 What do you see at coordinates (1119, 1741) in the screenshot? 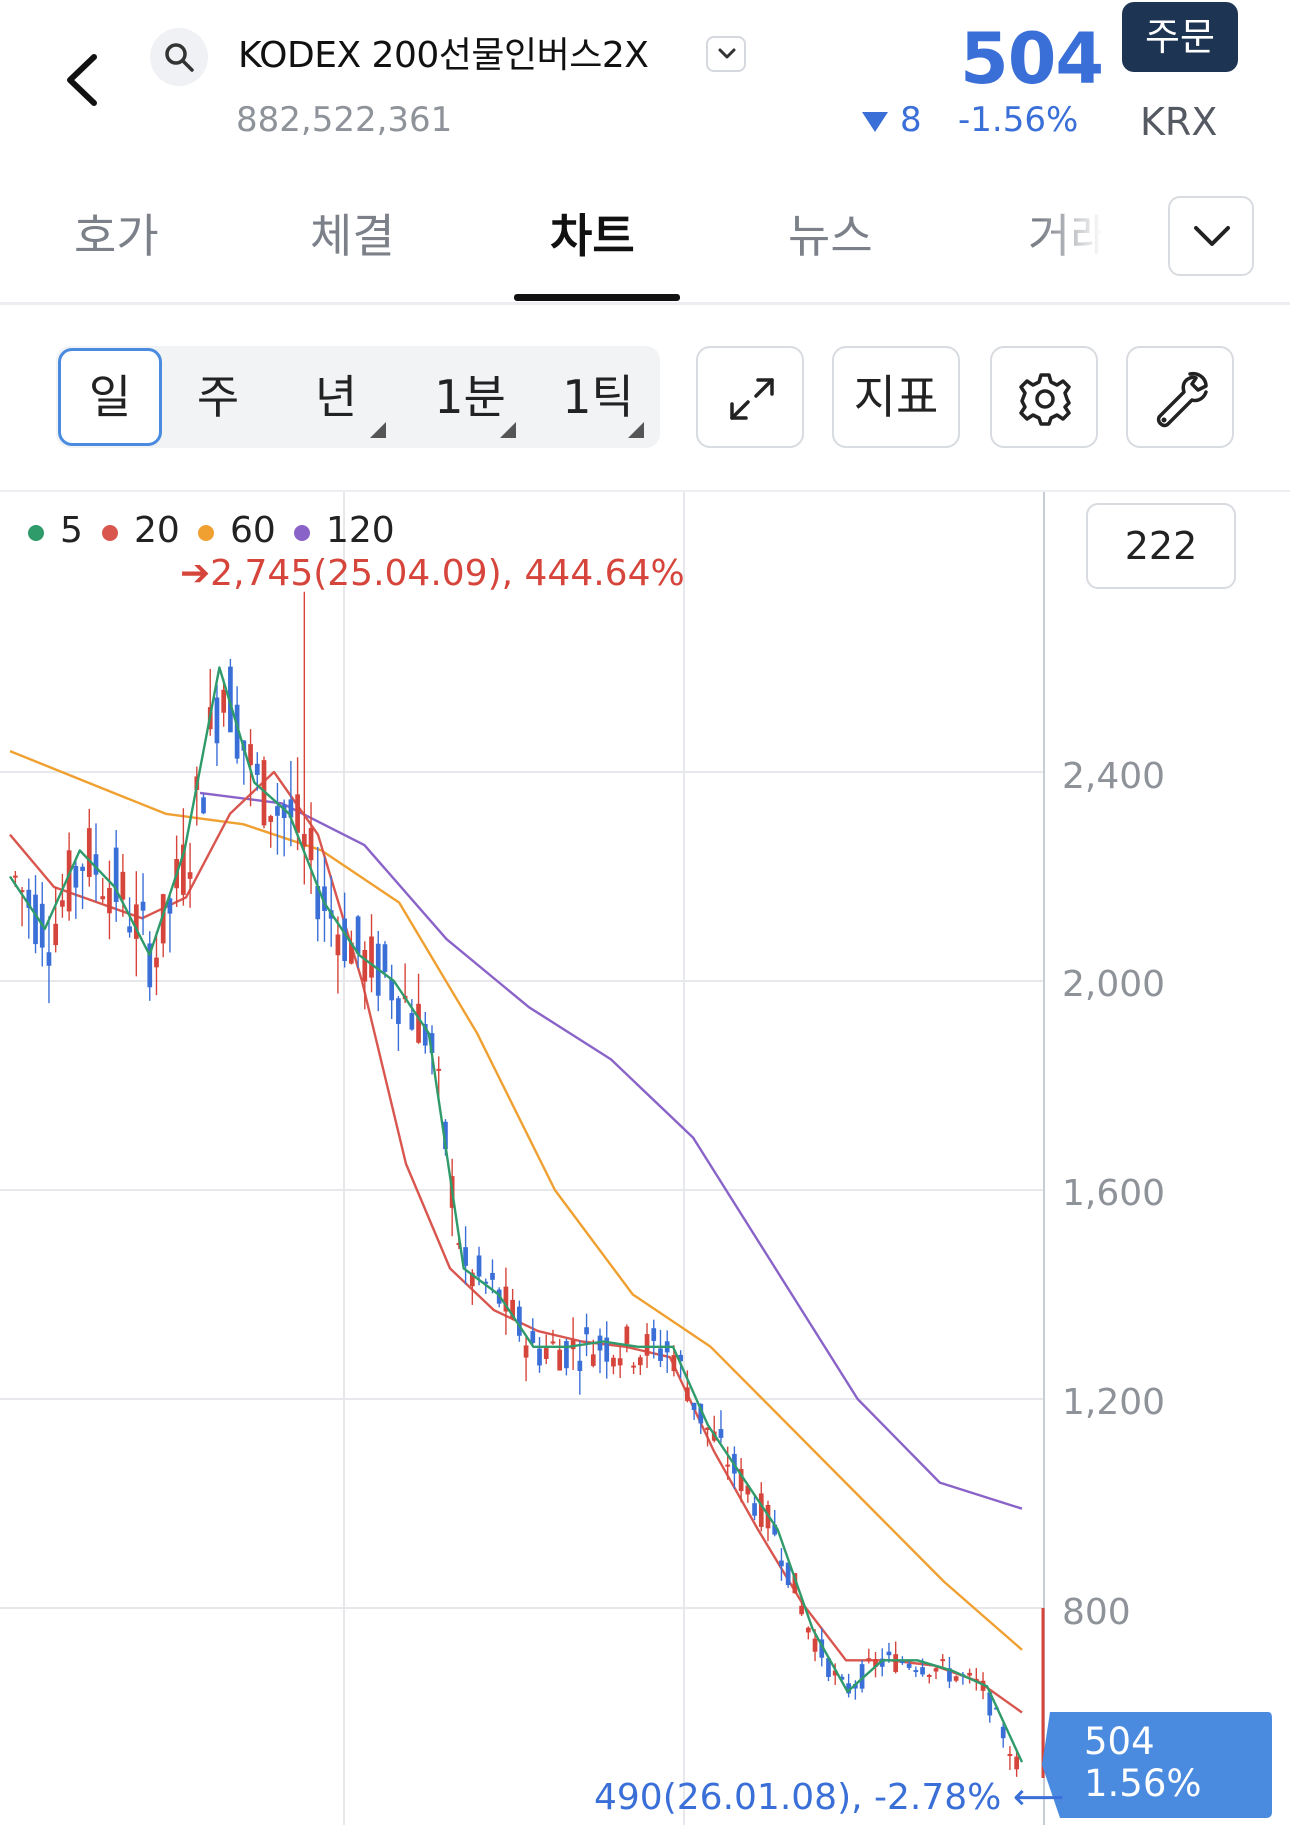
I see `price-tag-price: 504` at bounding box center [1119, 1741].